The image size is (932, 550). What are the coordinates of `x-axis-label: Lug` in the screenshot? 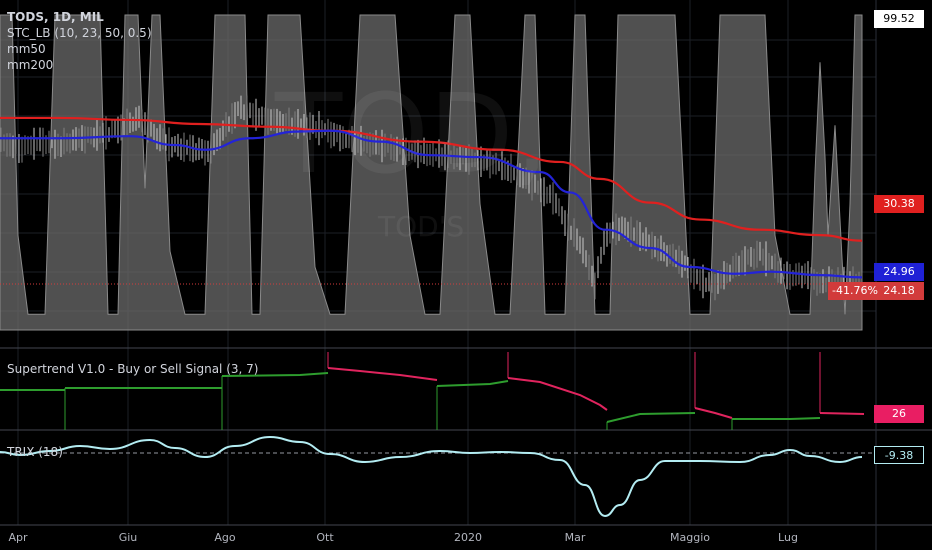 It's located at (788, 537).